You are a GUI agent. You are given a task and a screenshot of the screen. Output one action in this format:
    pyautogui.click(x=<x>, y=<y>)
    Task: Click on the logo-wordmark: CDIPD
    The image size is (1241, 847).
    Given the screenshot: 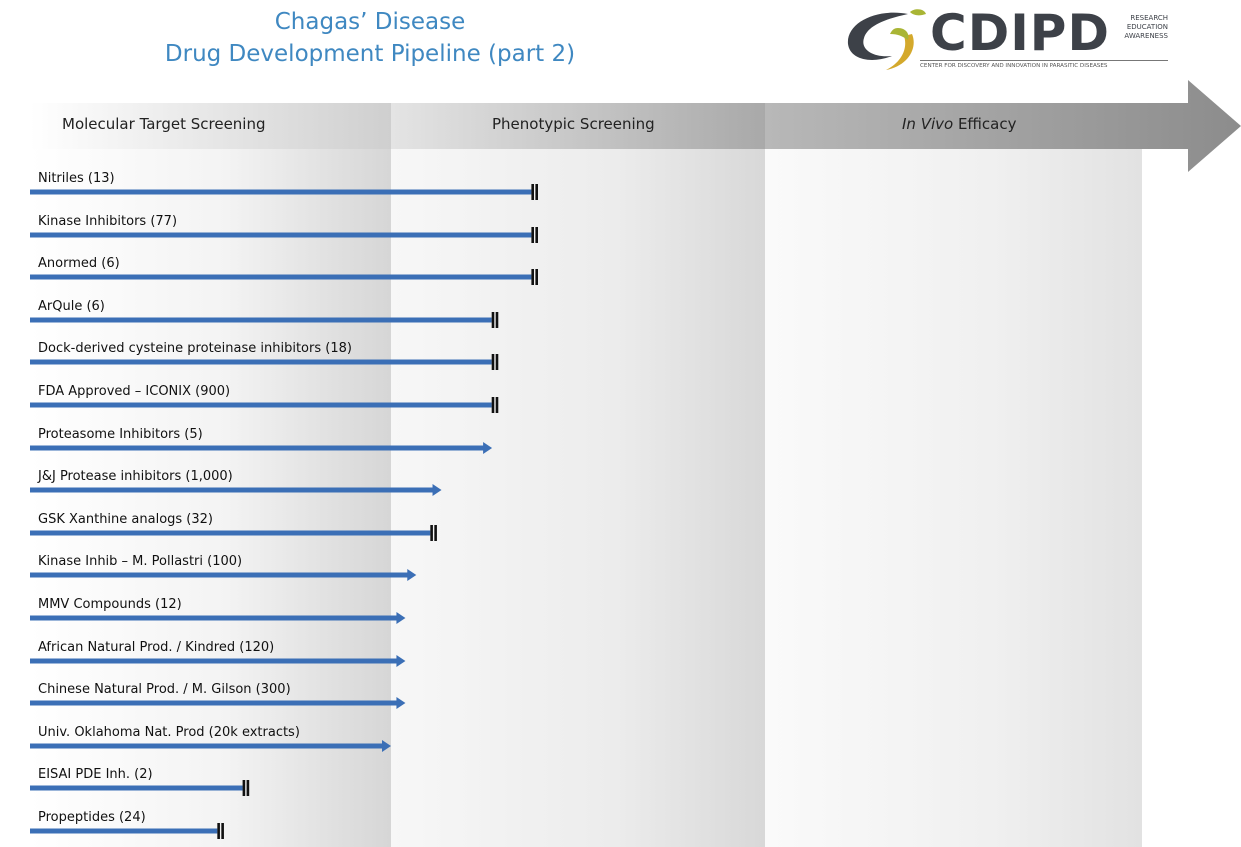 What is the action you would take?
    pyautogui.click(x=1020, y=33)
    